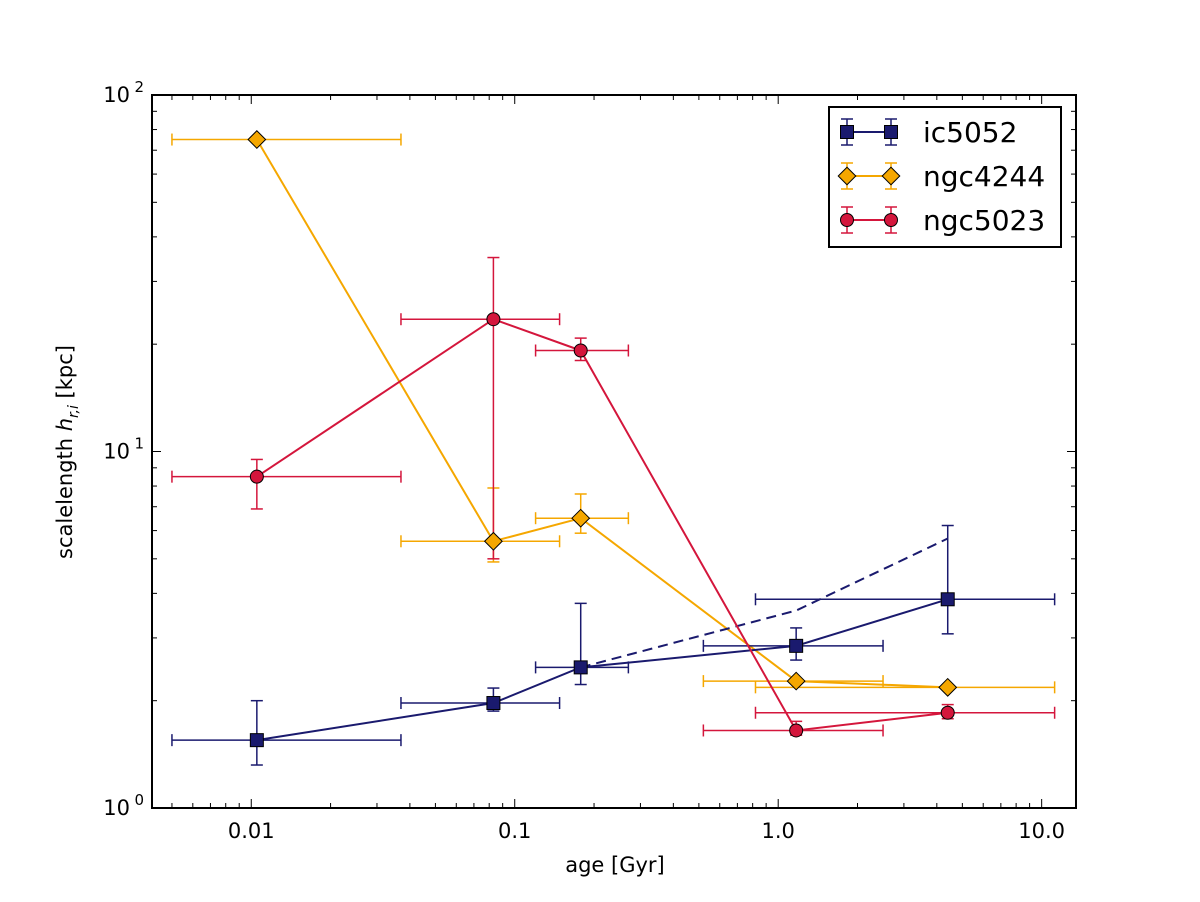 This screenshot has width=1200, height=902. Describe the element at coordinates (1041, 831) in the screenshot. I see `x-tick-label: 10.0` at that location.